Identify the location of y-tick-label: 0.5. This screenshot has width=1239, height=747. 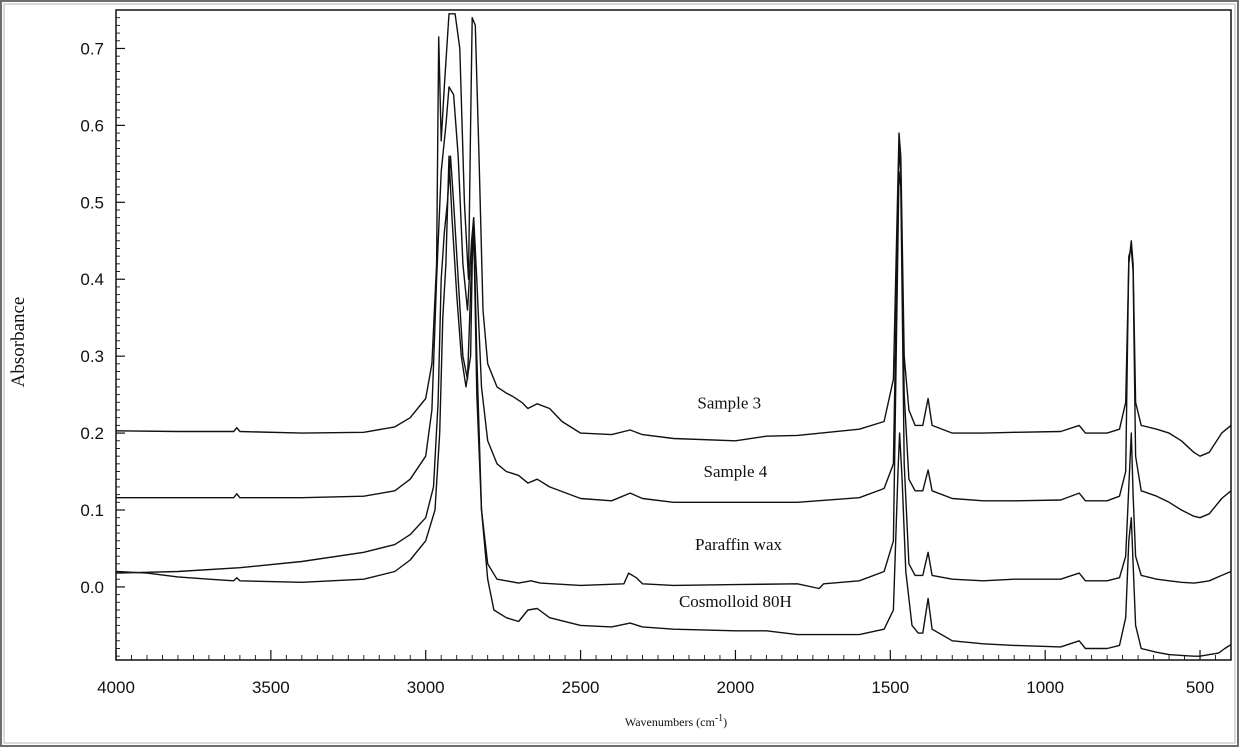
(92, 202).